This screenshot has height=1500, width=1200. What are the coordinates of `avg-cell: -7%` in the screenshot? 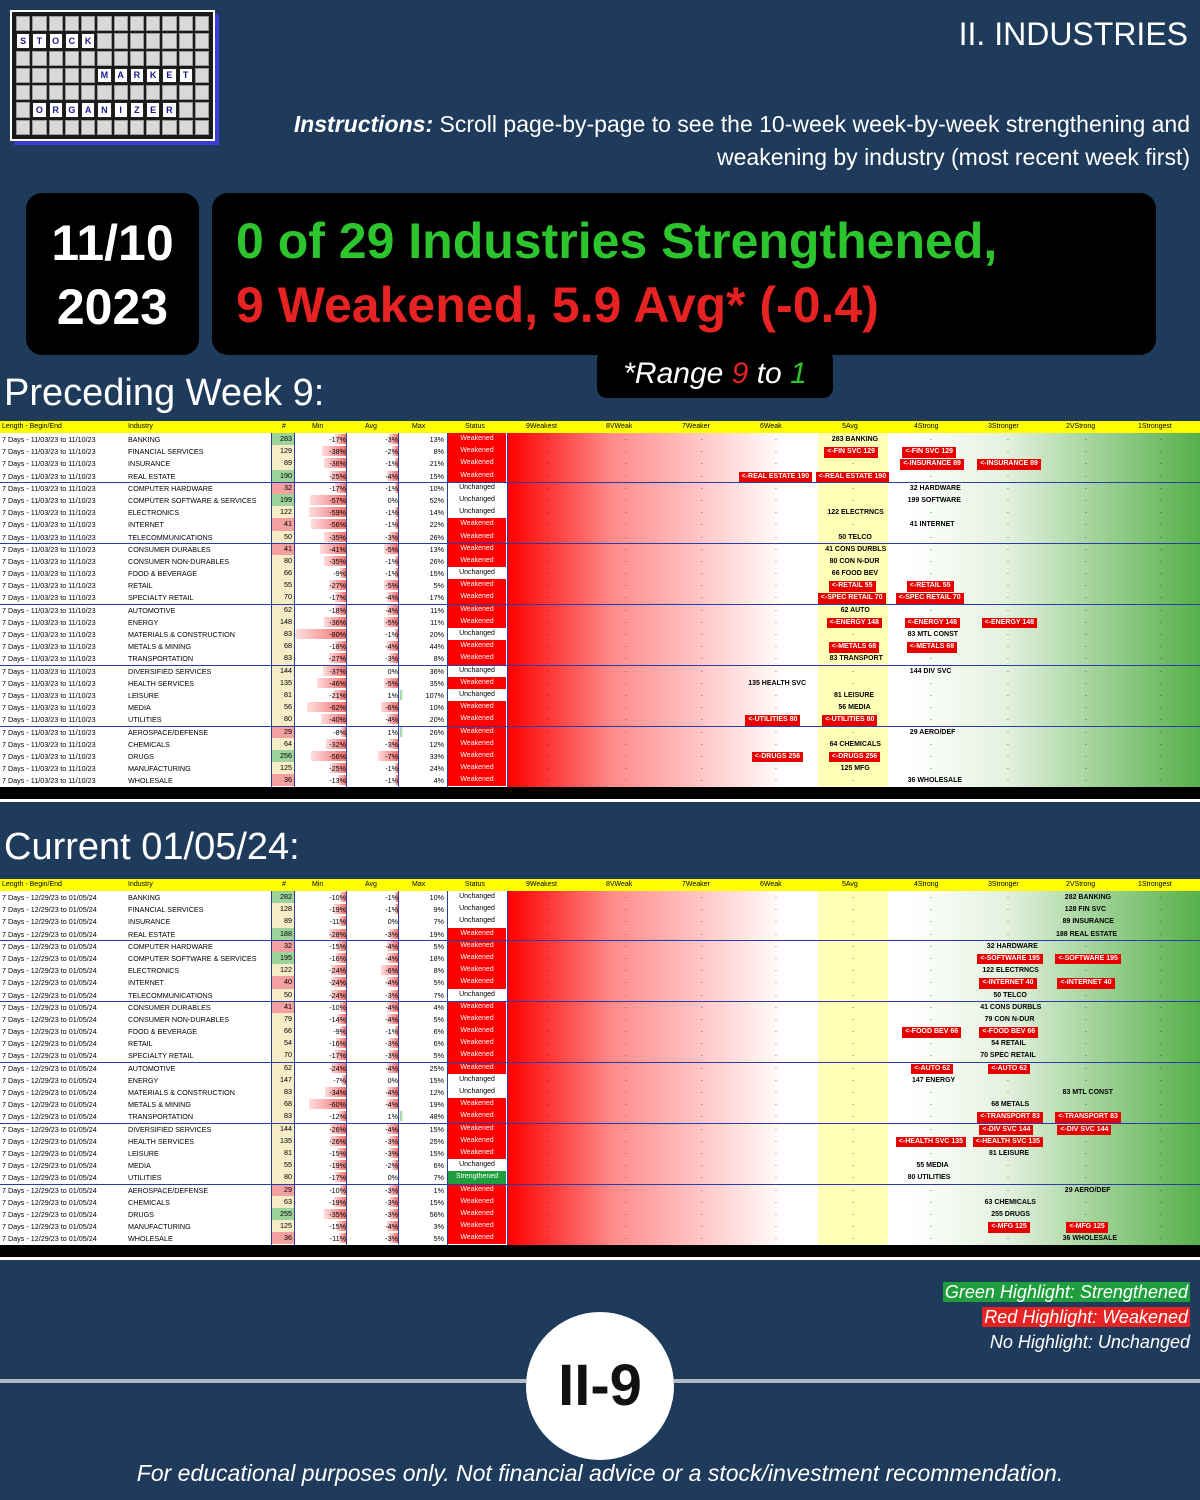 It's located at (391, 756).